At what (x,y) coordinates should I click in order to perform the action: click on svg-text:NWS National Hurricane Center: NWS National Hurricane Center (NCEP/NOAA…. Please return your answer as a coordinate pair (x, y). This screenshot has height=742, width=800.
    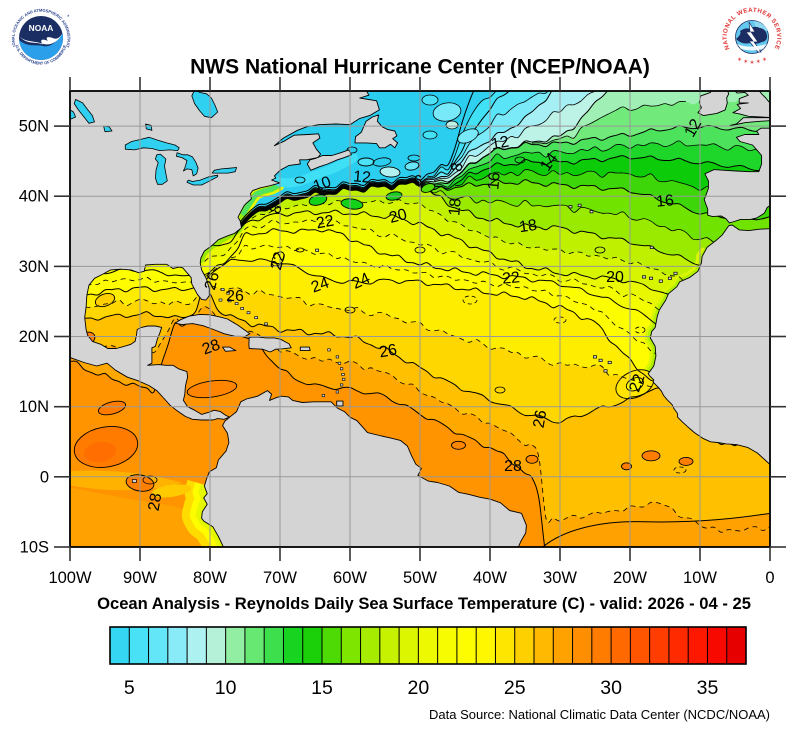
    Looking at the image, I should click on (420, 67).